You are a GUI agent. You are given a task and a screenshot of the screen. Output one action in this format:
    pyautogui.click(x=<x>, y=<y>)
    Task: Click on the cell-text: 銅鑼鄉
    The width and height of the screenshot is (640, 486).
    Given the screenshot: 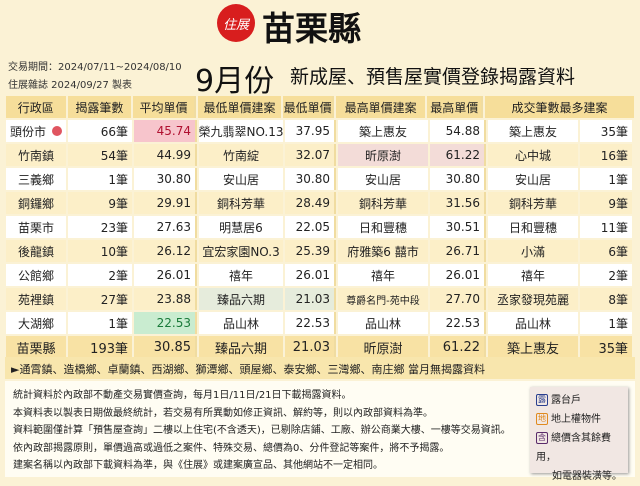 What is the action you would take?
    pyautogui.click(x=35, y=203)
    